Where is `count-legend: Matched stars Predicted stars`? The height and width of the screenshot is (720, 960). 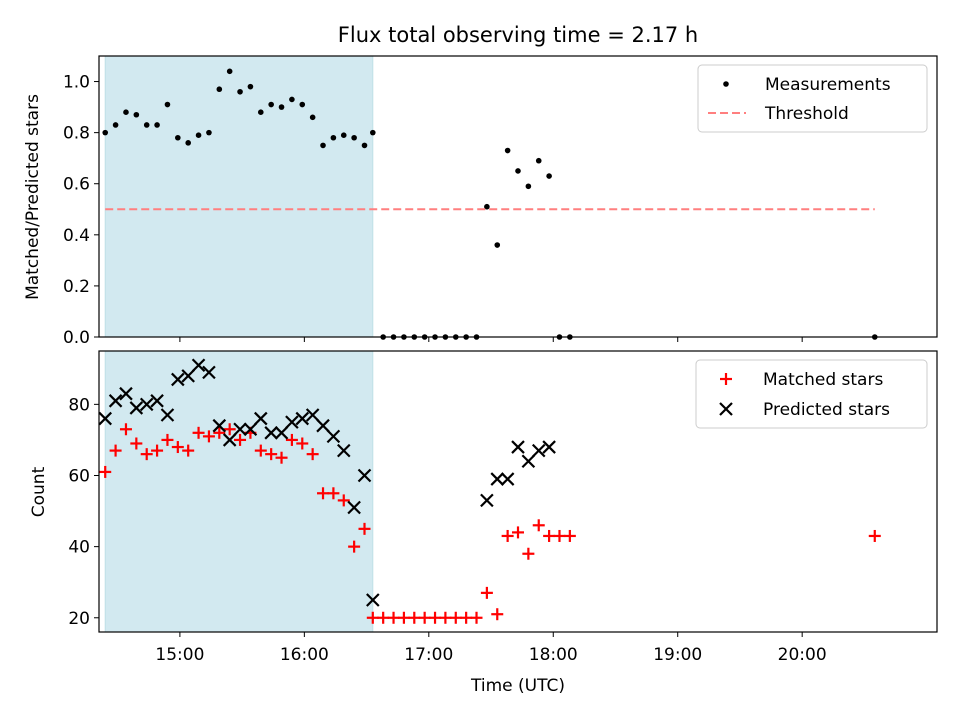 count-legend: Matched stars Predicted stars is located at coordinates (811, 394).